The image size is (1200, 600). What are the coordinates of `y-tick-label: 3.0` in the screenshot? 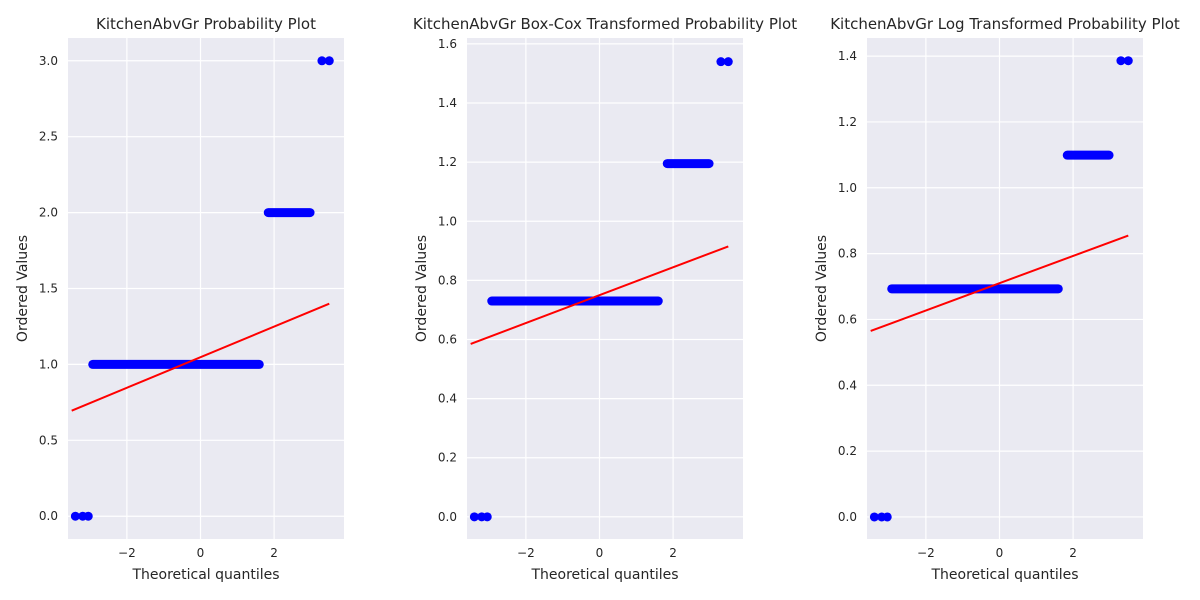 It's located at (48, 61).